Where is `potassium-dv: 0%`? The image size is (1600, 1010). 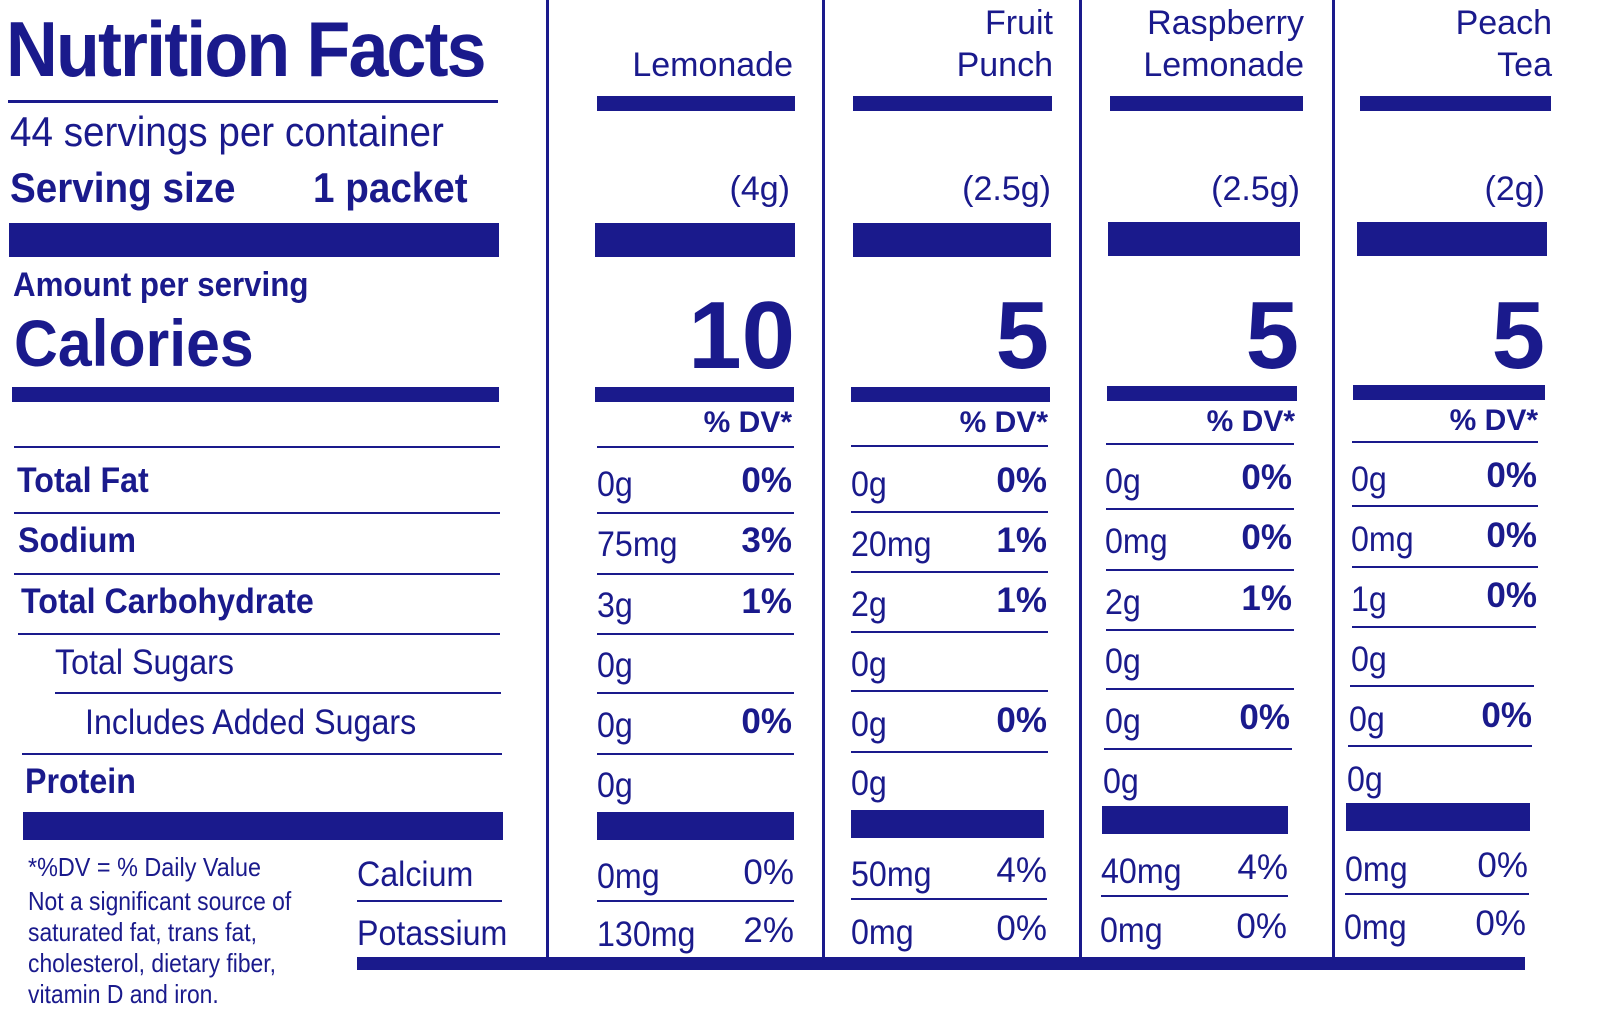 potassium-dv: 0% is located at coordinates (1021, 928).